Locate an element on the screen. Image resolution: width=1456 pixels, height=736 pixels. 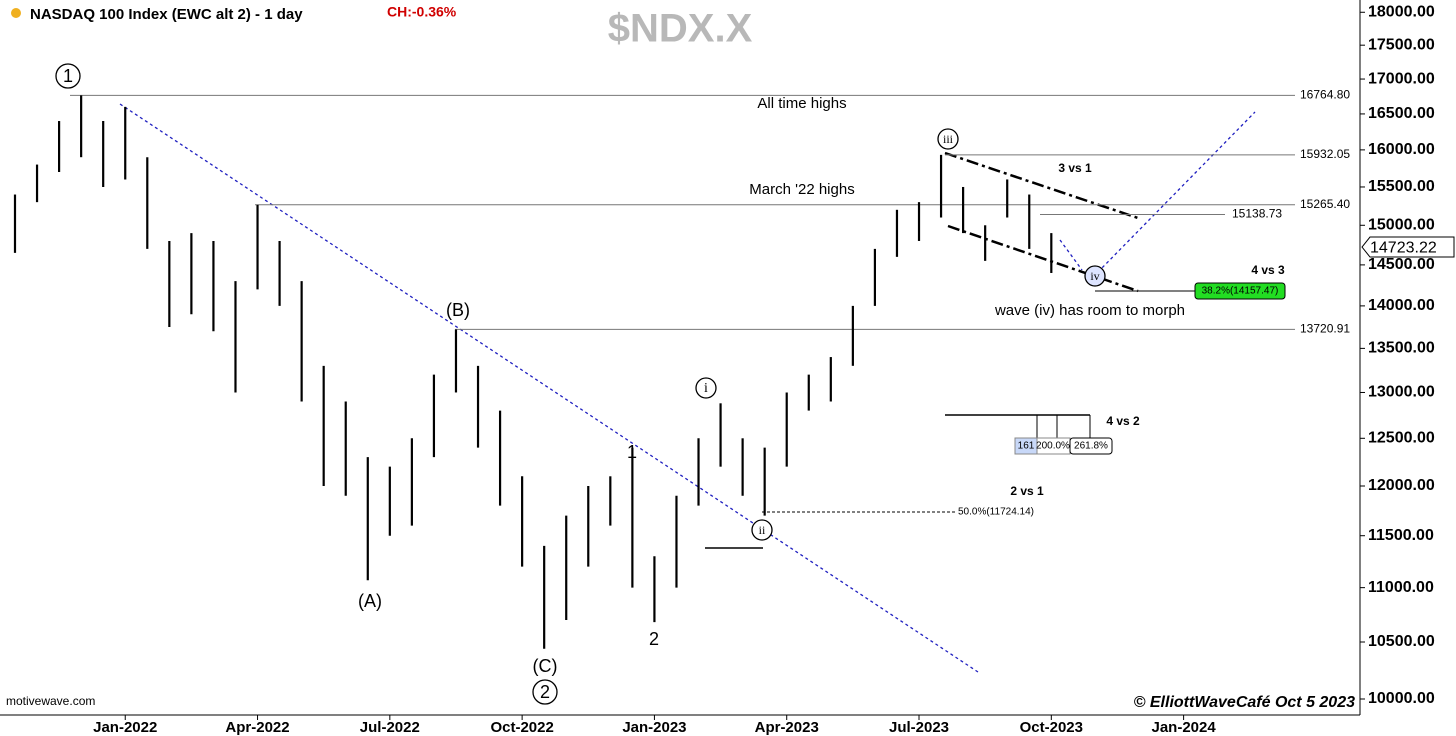
source: motivewave.com is located at coordinates (50, 701).